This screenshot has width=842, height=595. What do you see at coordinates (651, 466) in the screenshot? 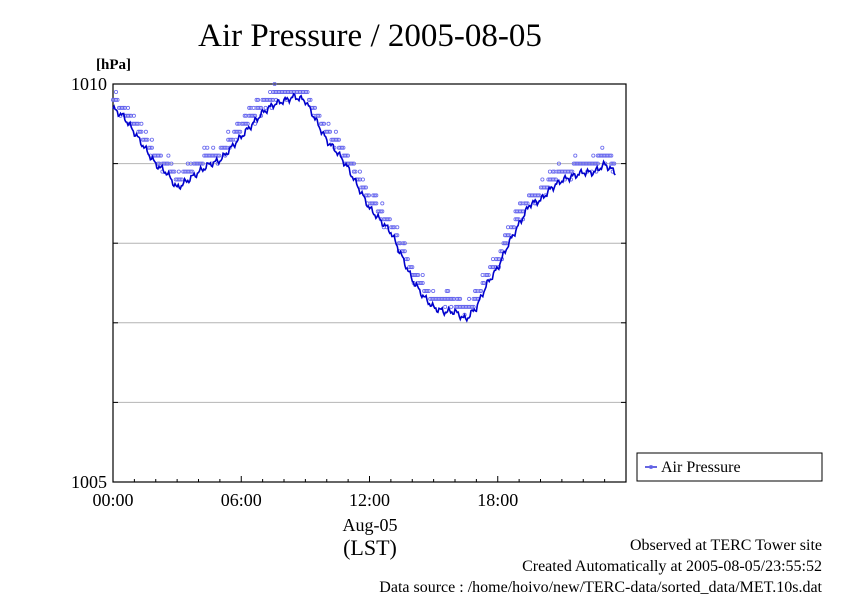
I see `legend-marker-swatch` at bounding box center [651, 466].